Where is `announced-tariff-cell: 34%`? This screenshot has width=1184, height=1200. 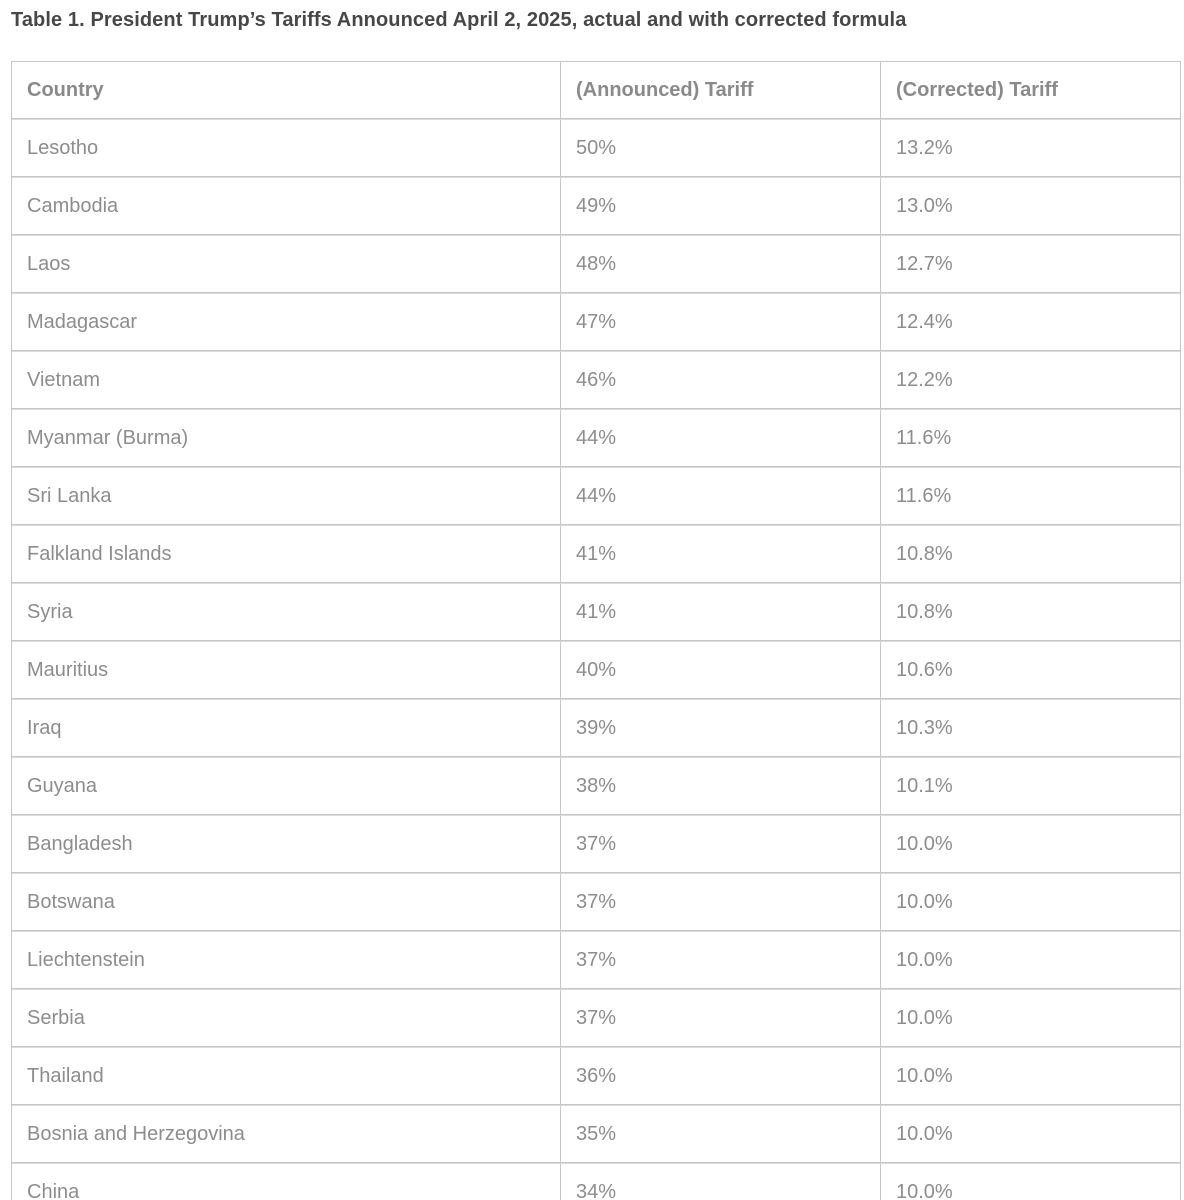
announced-tariff-cell: 34% is located at coordinates (720, 1181).